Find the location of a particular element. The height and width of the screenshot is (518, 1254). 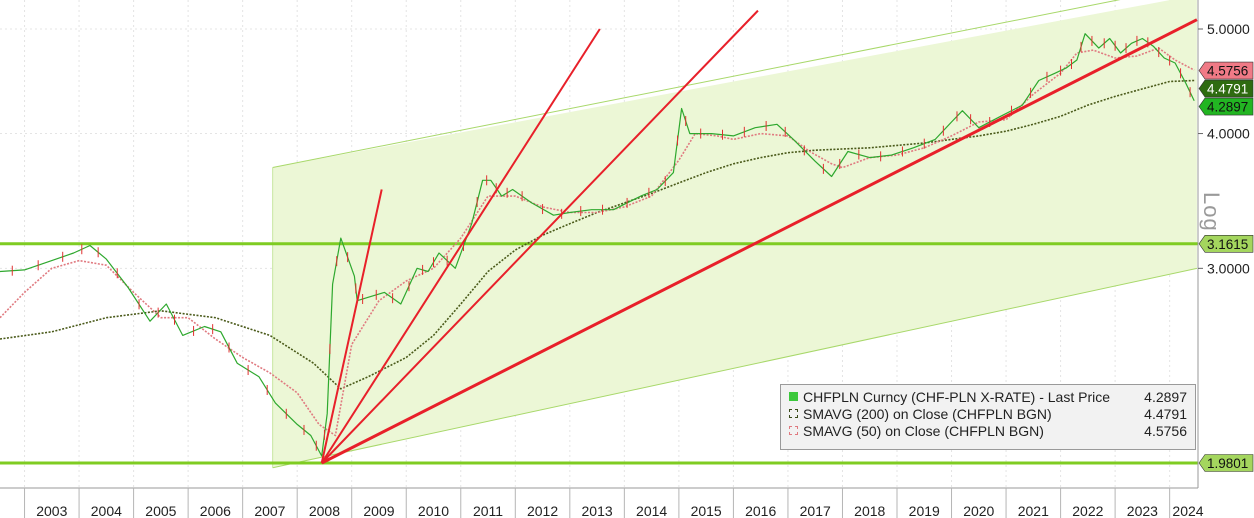

x-tick-label: 2008 is located at coordinates (324, 510).